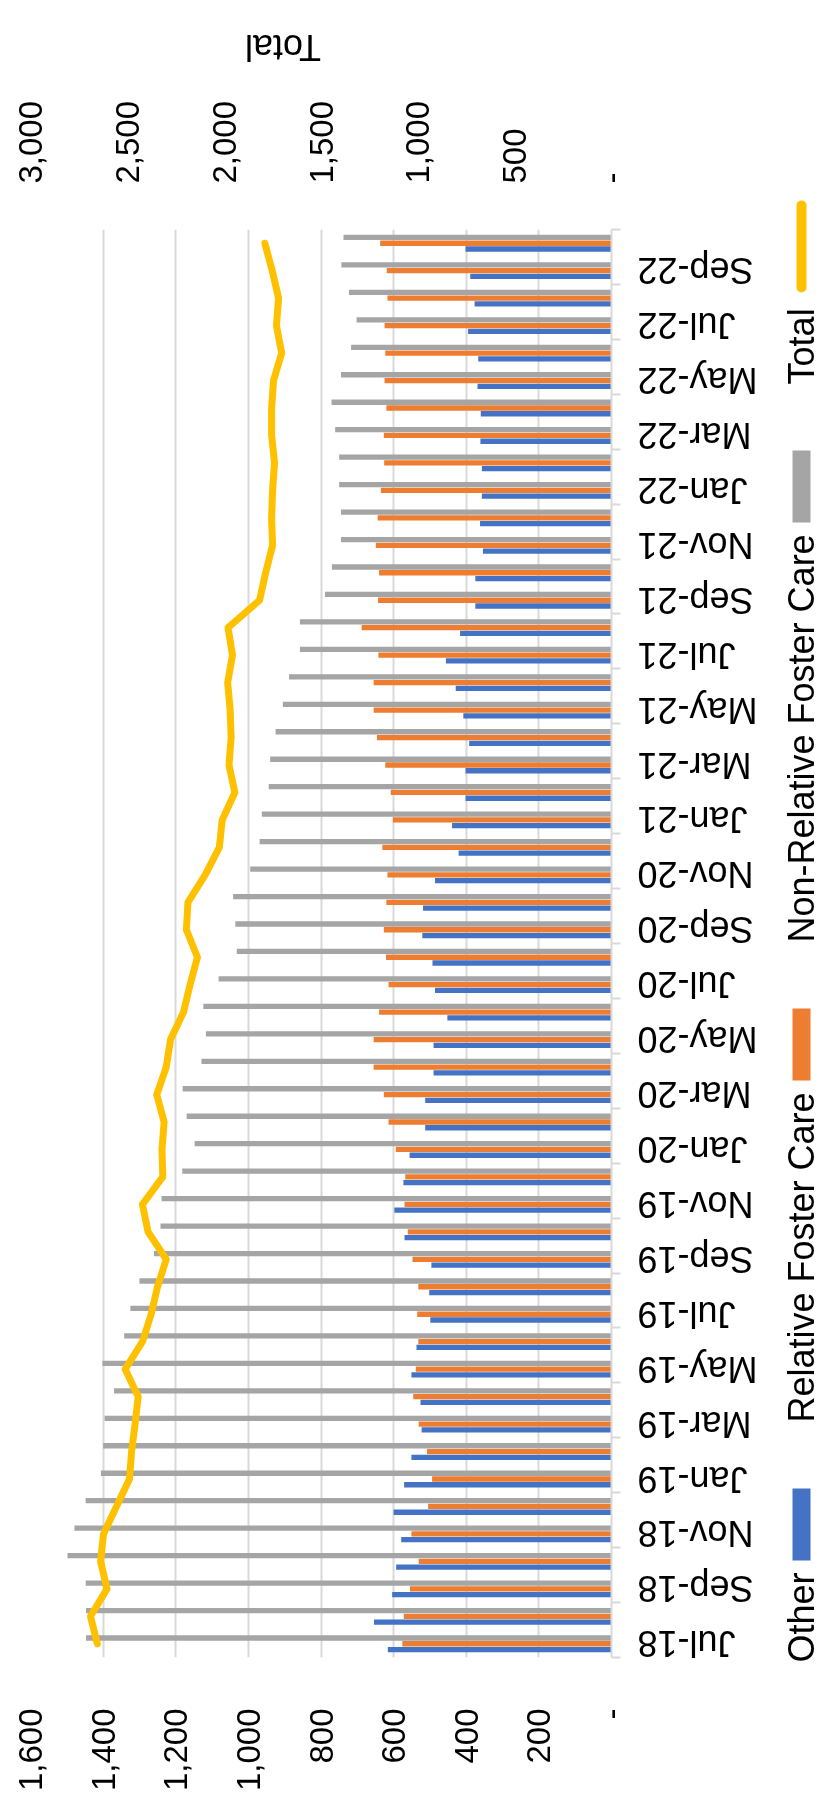 This screenshot has height=1798, width=821. What do you see at coordinates (801, 1617) in the screenshot?
I see `legend-label: Other` at bounding box center [801, 1617].